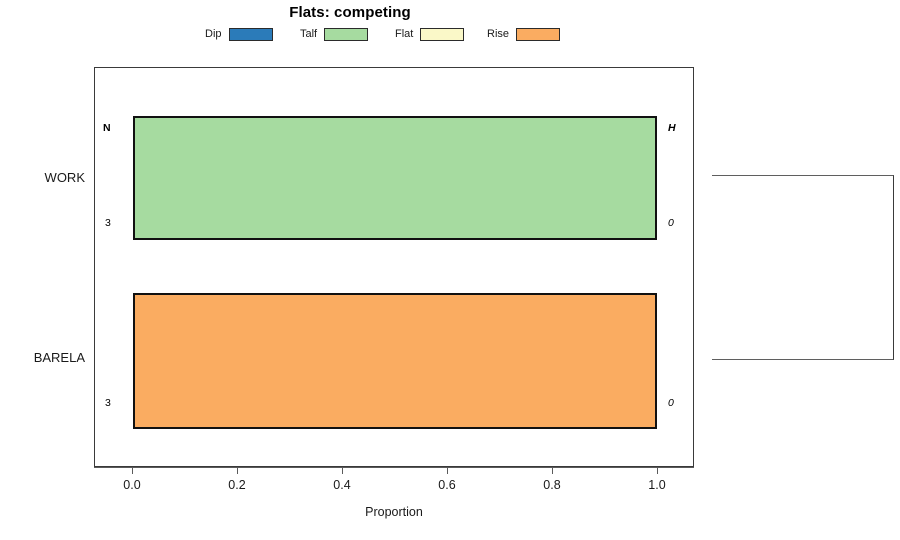  Describe the element at coordinates (237, 485) in the screenshot. I see `x-tick-label: 0.2` at that location.